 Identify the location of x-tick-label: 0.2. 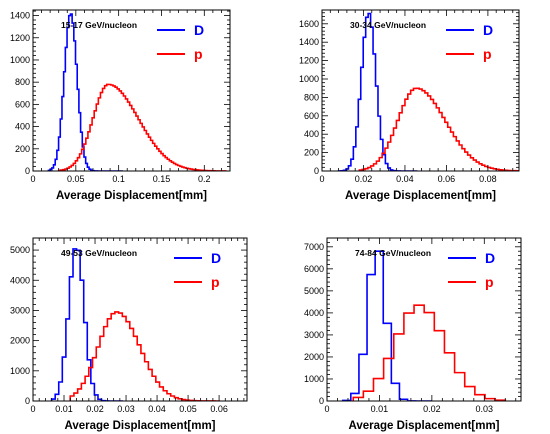
(204, 179).